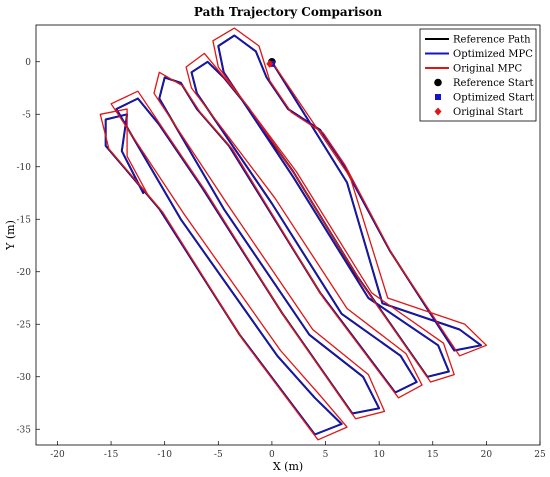  What do you see at coordinates (24, 273) in the screenshot?
I see `y-tick-label: -20` at bounding box center [24, 273].